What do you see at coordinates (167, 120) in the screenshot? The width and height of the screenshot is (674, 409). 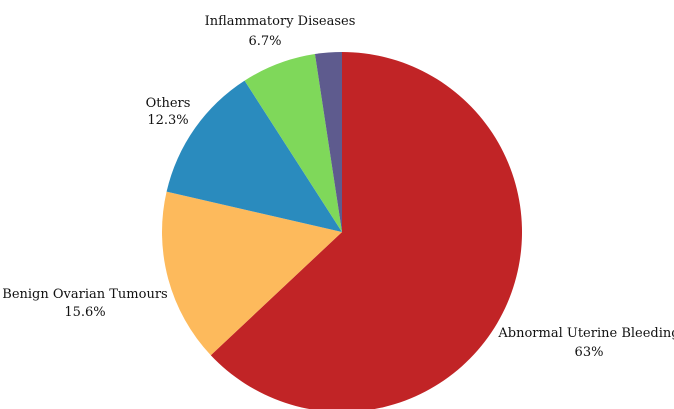 I see `slice-value-others: 12.3%` at bounding box center [167, 120].